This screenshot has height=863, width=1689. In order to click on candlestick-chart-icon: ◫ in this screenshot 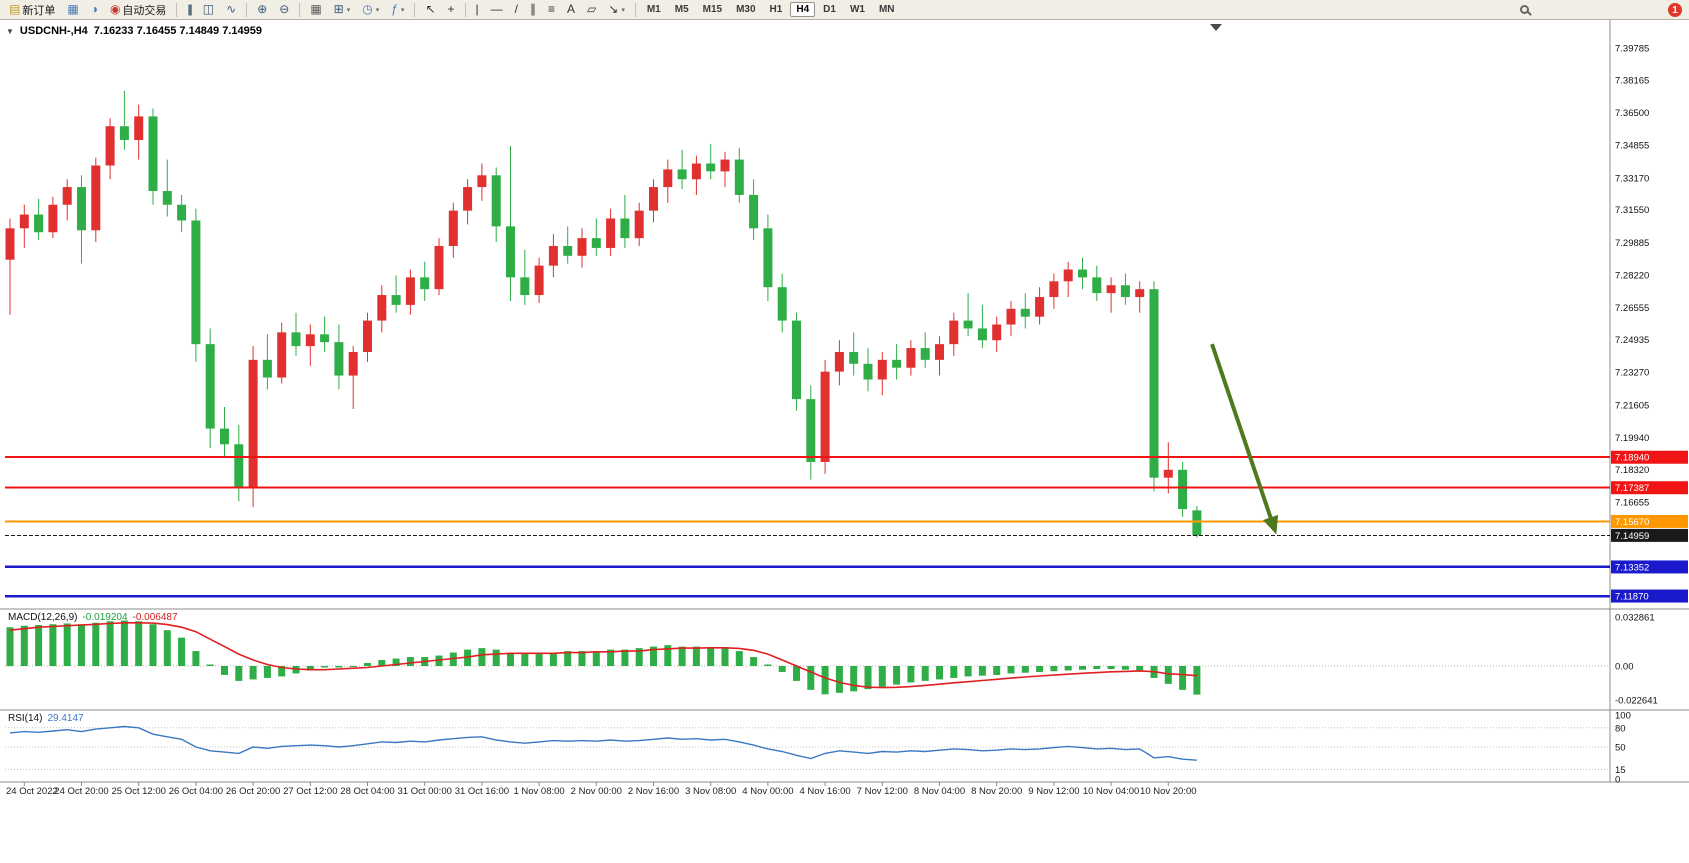, I will do `click(208, 9)`.